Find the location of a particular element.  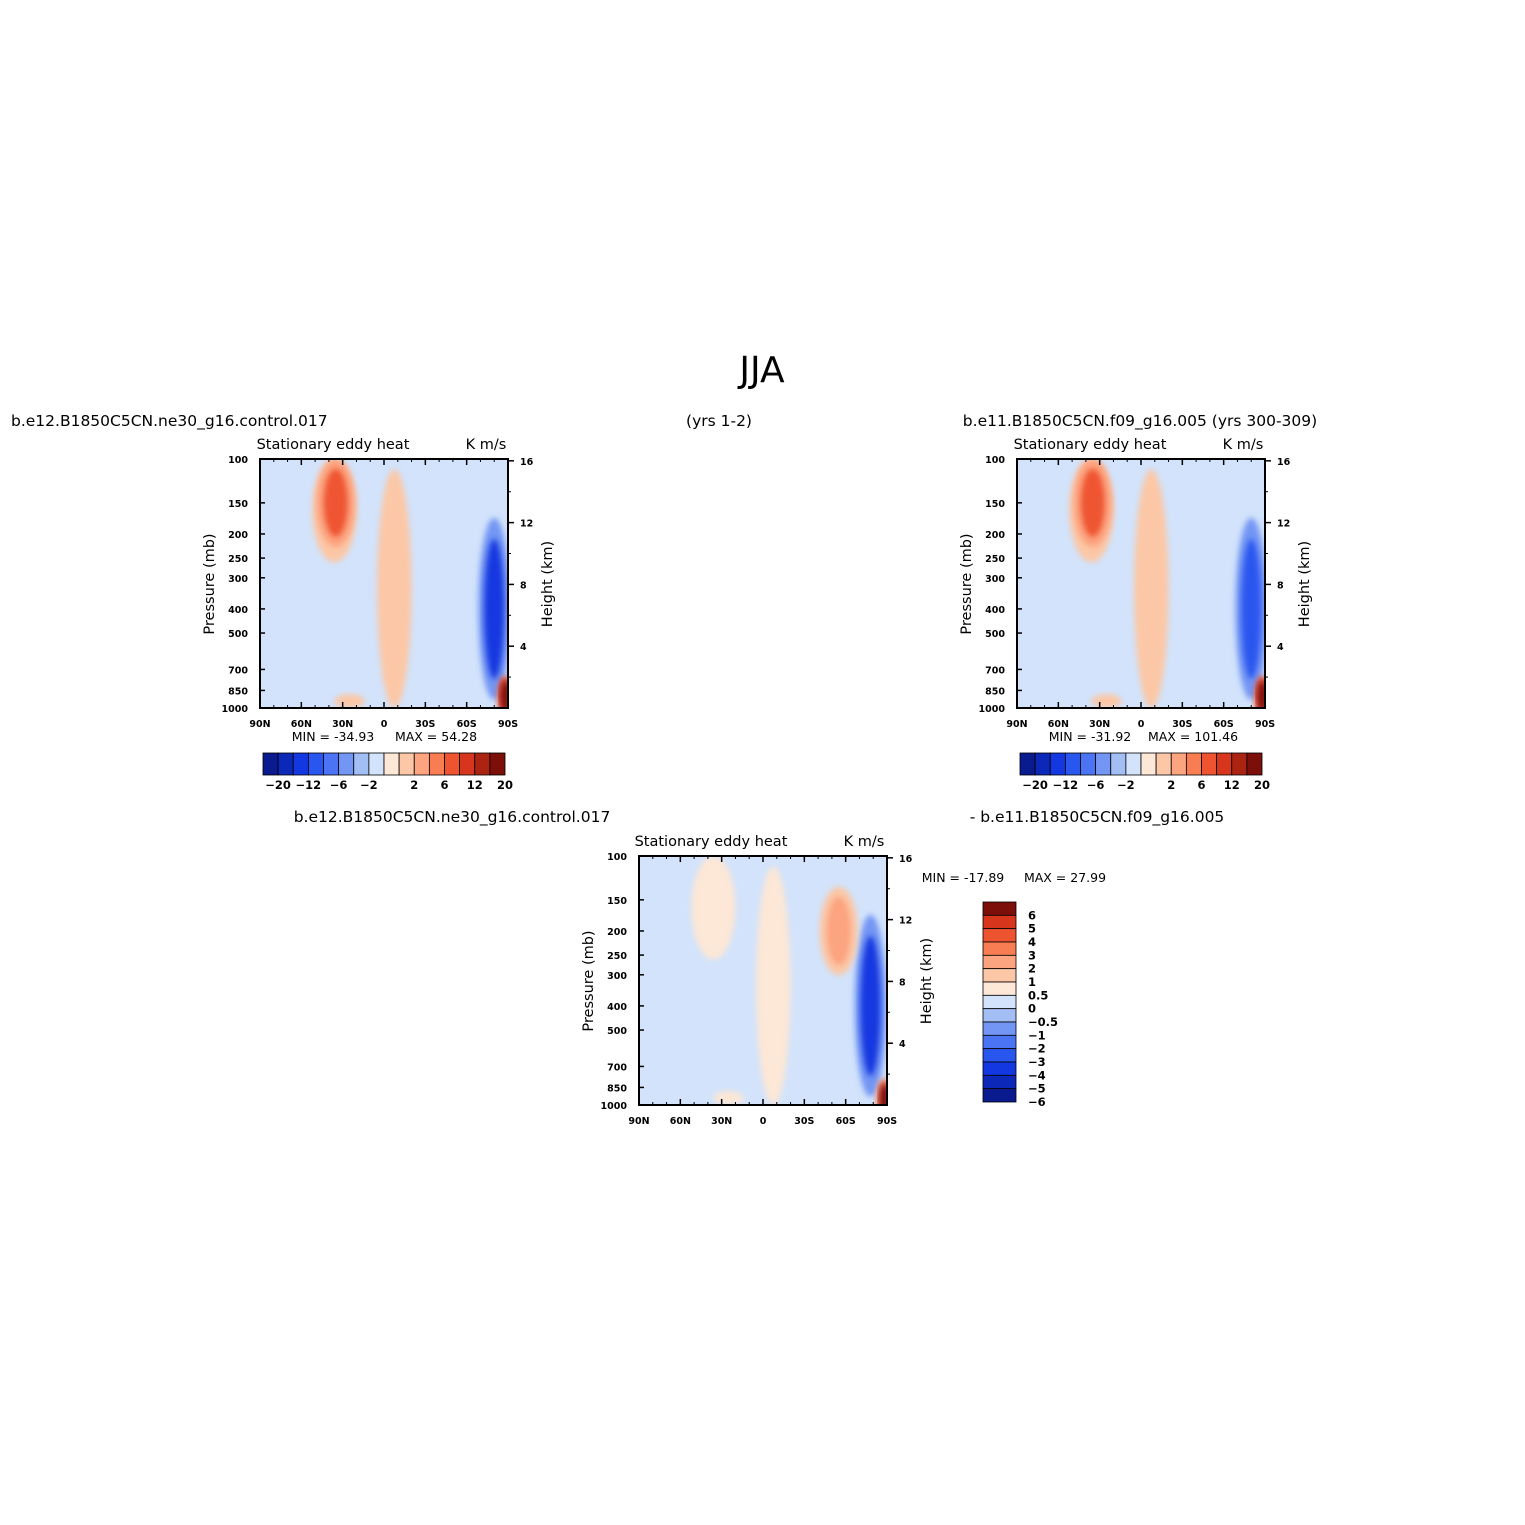

diff-right-label: - b.e11.B1850C5CN.f09_g16.005 is located at coordinates (1097, 817).